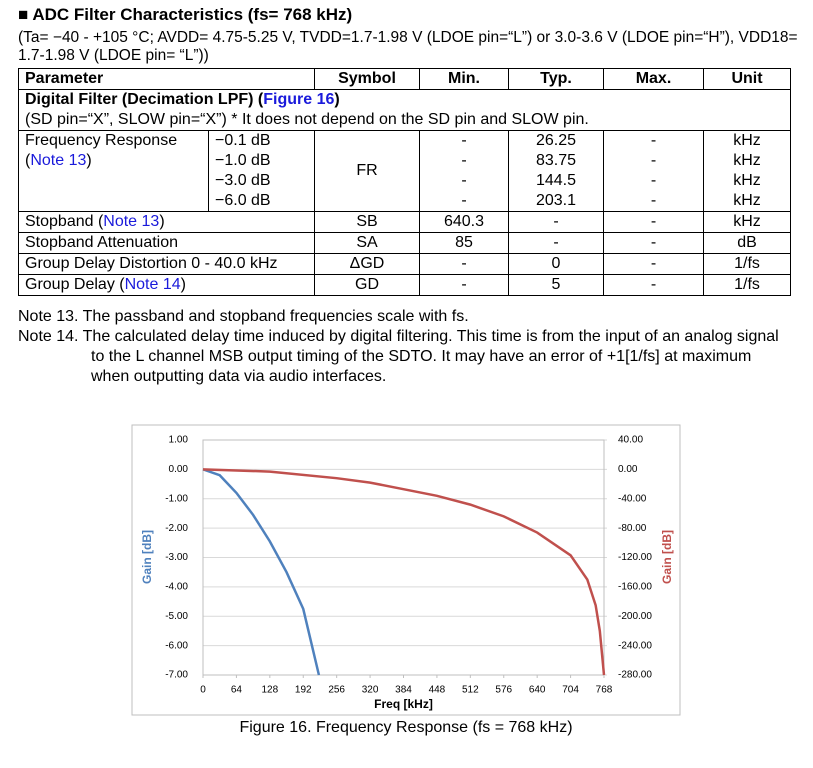 Image resolution: width=813 pixels, height=768 pixels. Describe the element at coordinates (635, 675) in the screenshot. I see `y2-tick-label: -280.00` at that location.